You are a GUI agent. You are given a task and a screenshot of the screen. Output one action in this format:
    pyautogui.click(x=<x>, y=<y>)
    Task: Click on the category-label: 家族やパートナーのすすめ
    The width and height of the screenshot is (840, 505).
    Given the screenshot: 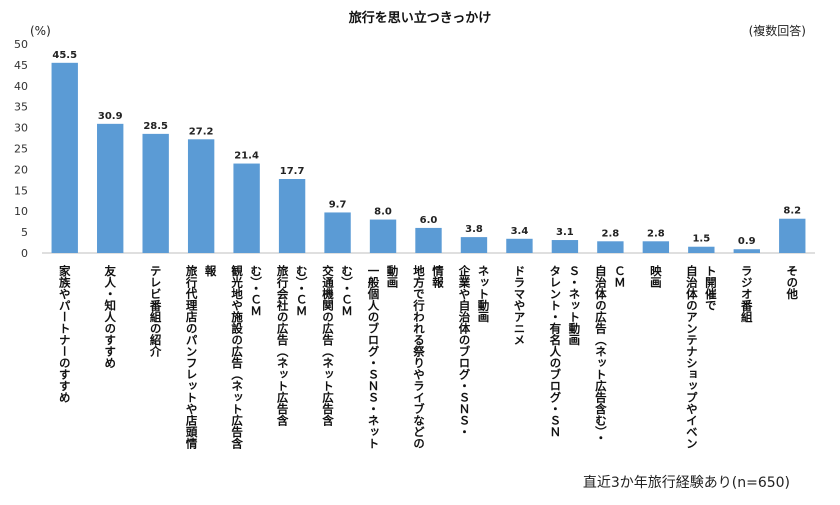 What is the action you would take?
    pyautogui.click(x=65, y=333)
    